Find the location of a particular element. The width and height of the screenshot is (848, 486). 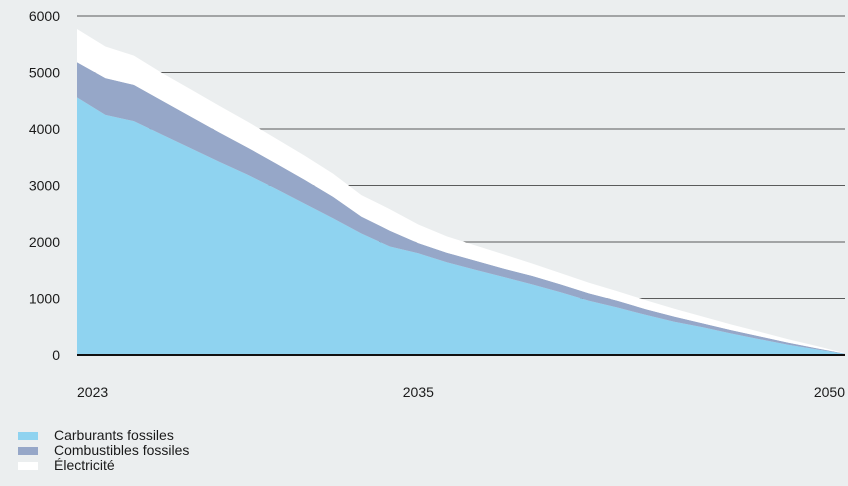

legend-swatch-combustibles is located at coordinates (28, 450).